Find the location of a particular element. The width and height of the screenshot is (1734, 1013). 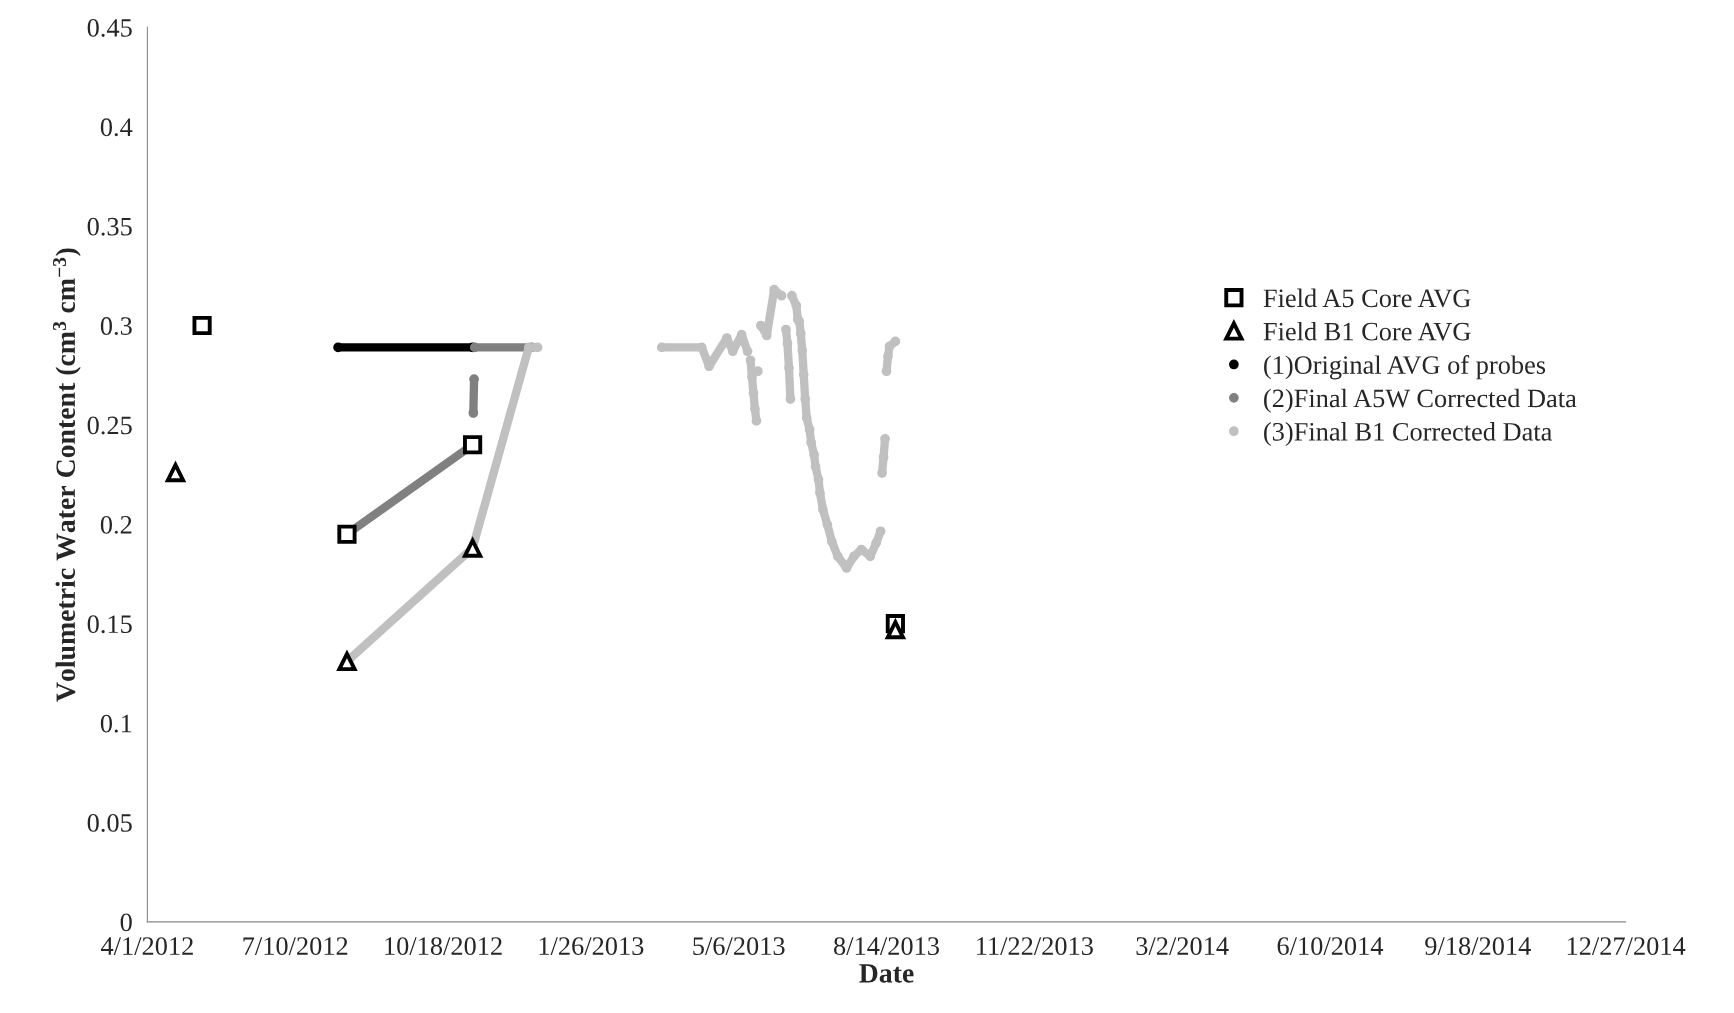

x-tick-label: 3/2/2014 is located at coordinates (1182, 946).